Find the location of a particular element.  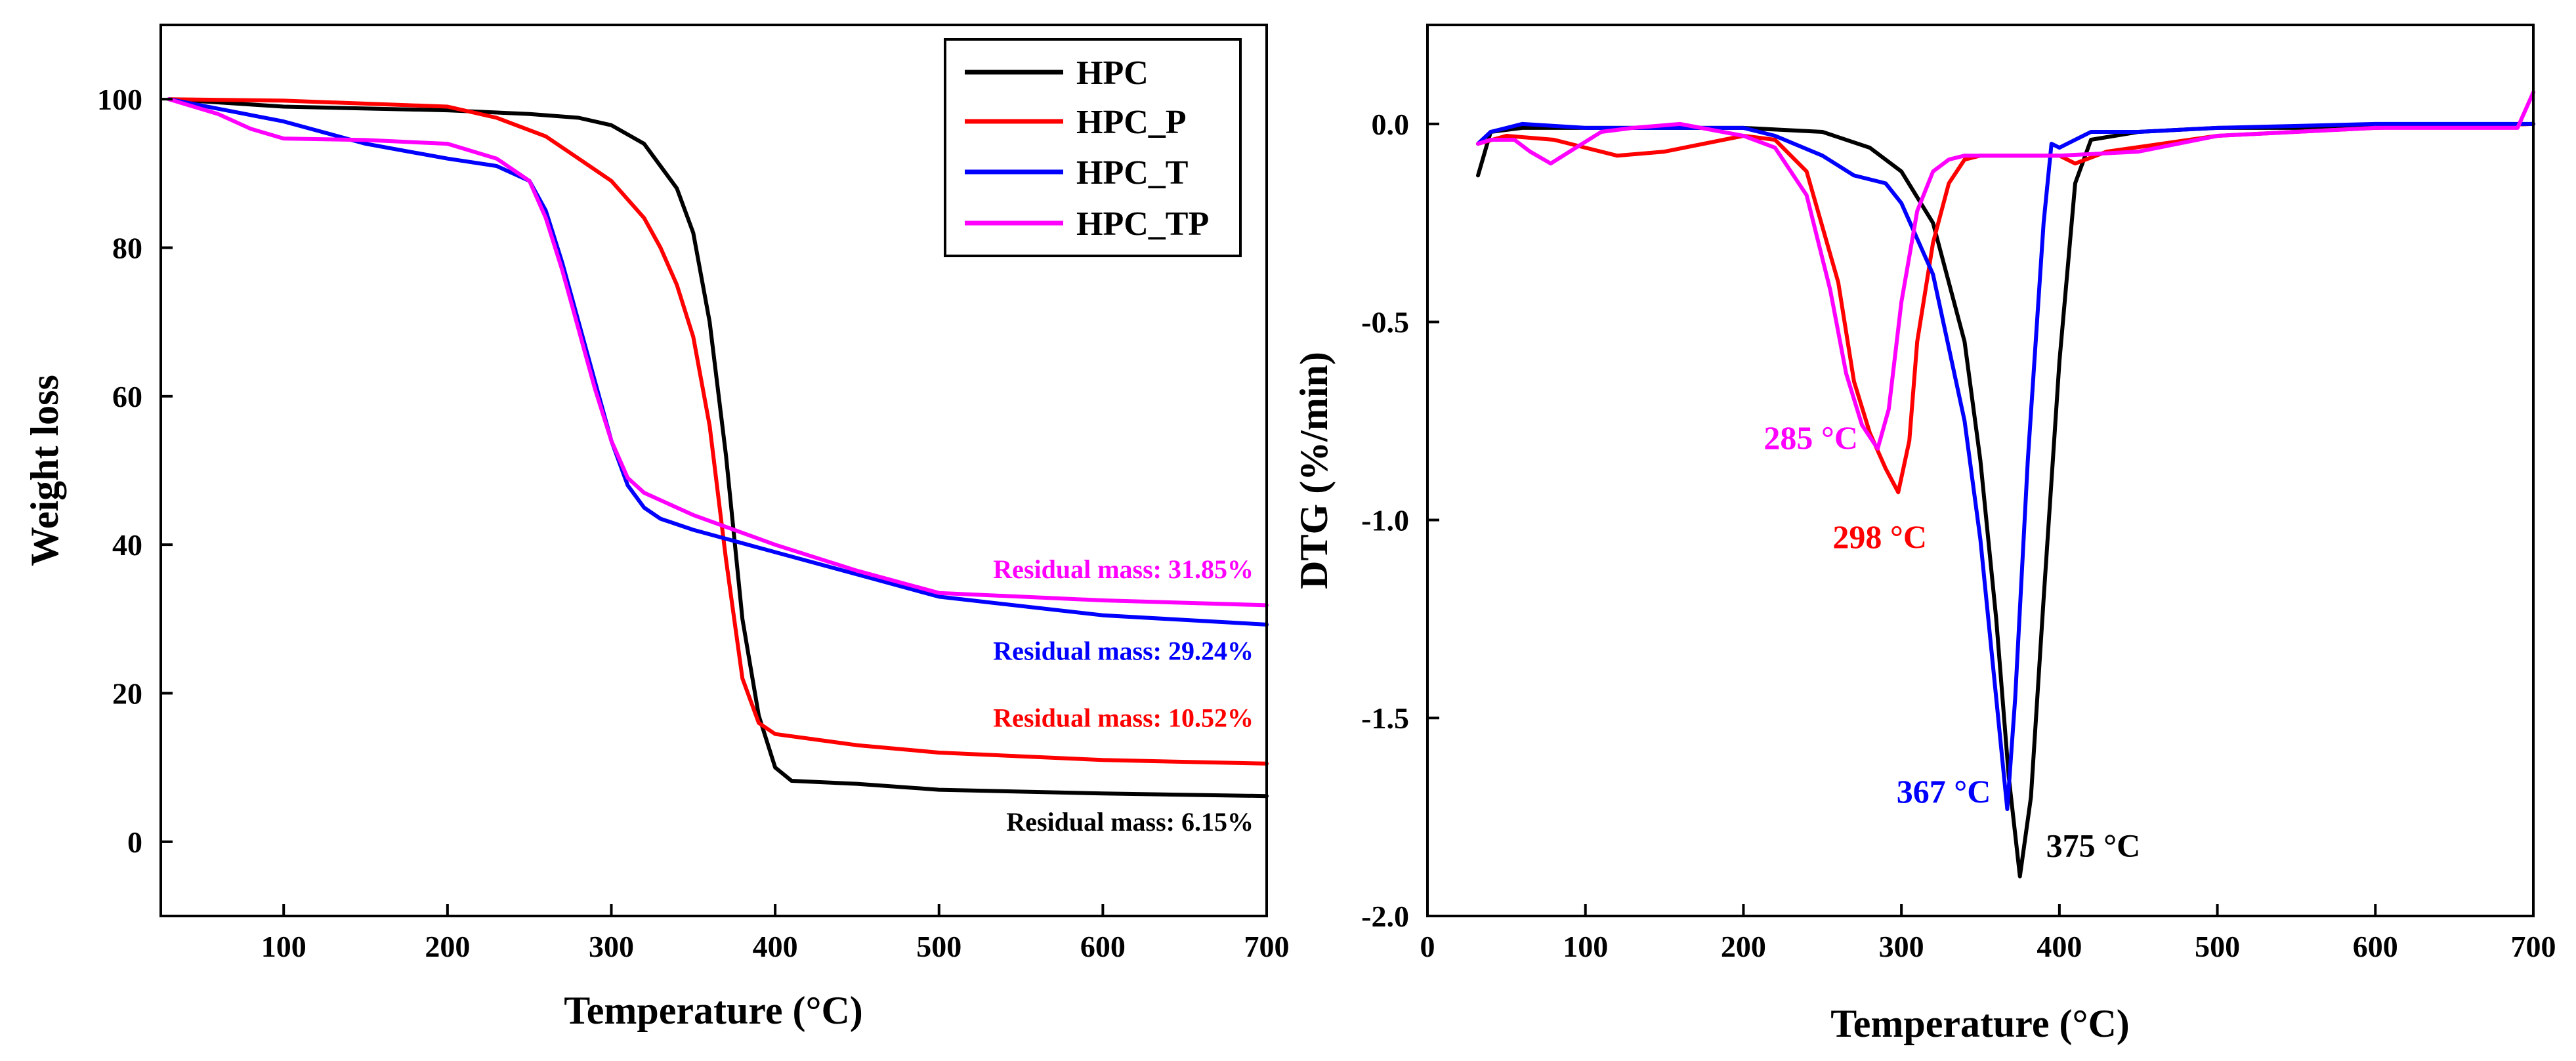

dtg-x-tick-label: 700 is located at coordinates (2533, 946).